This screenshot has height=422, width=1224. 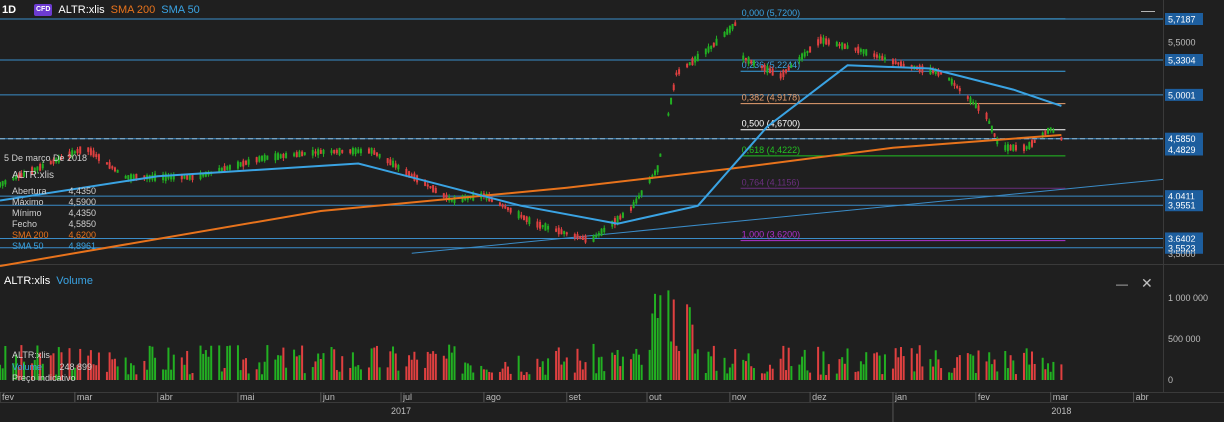 I want to click on price-axis-label: 4,4829, so click(x=1182, y=150).